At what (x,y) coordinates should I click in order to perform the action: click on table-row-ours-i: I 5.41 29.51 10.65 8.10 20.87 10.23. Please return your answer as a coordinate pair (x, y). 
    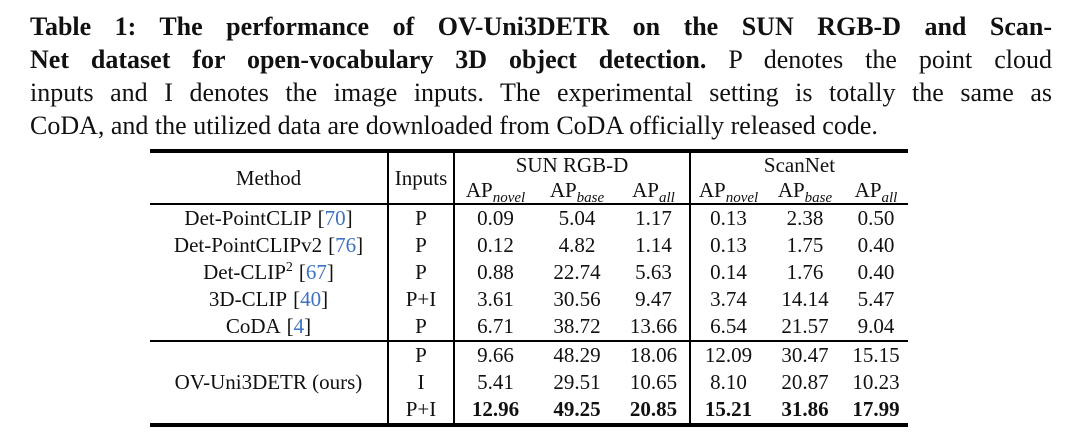
    Looking at the image, I should click on (529, 382).